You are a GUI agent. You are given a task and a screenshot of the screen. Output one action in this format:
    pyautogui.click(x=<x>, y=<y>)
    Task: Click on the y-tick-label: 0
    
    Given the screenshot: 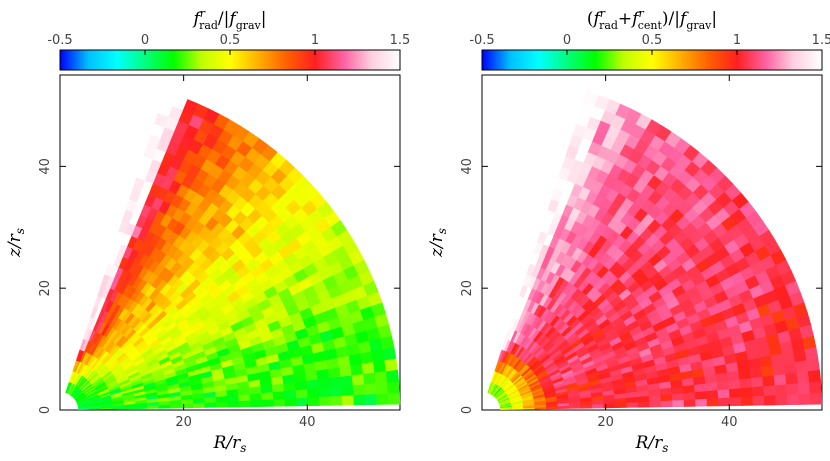 What is the action you would take?
    pyautogui.click(x=467, y=410)
    